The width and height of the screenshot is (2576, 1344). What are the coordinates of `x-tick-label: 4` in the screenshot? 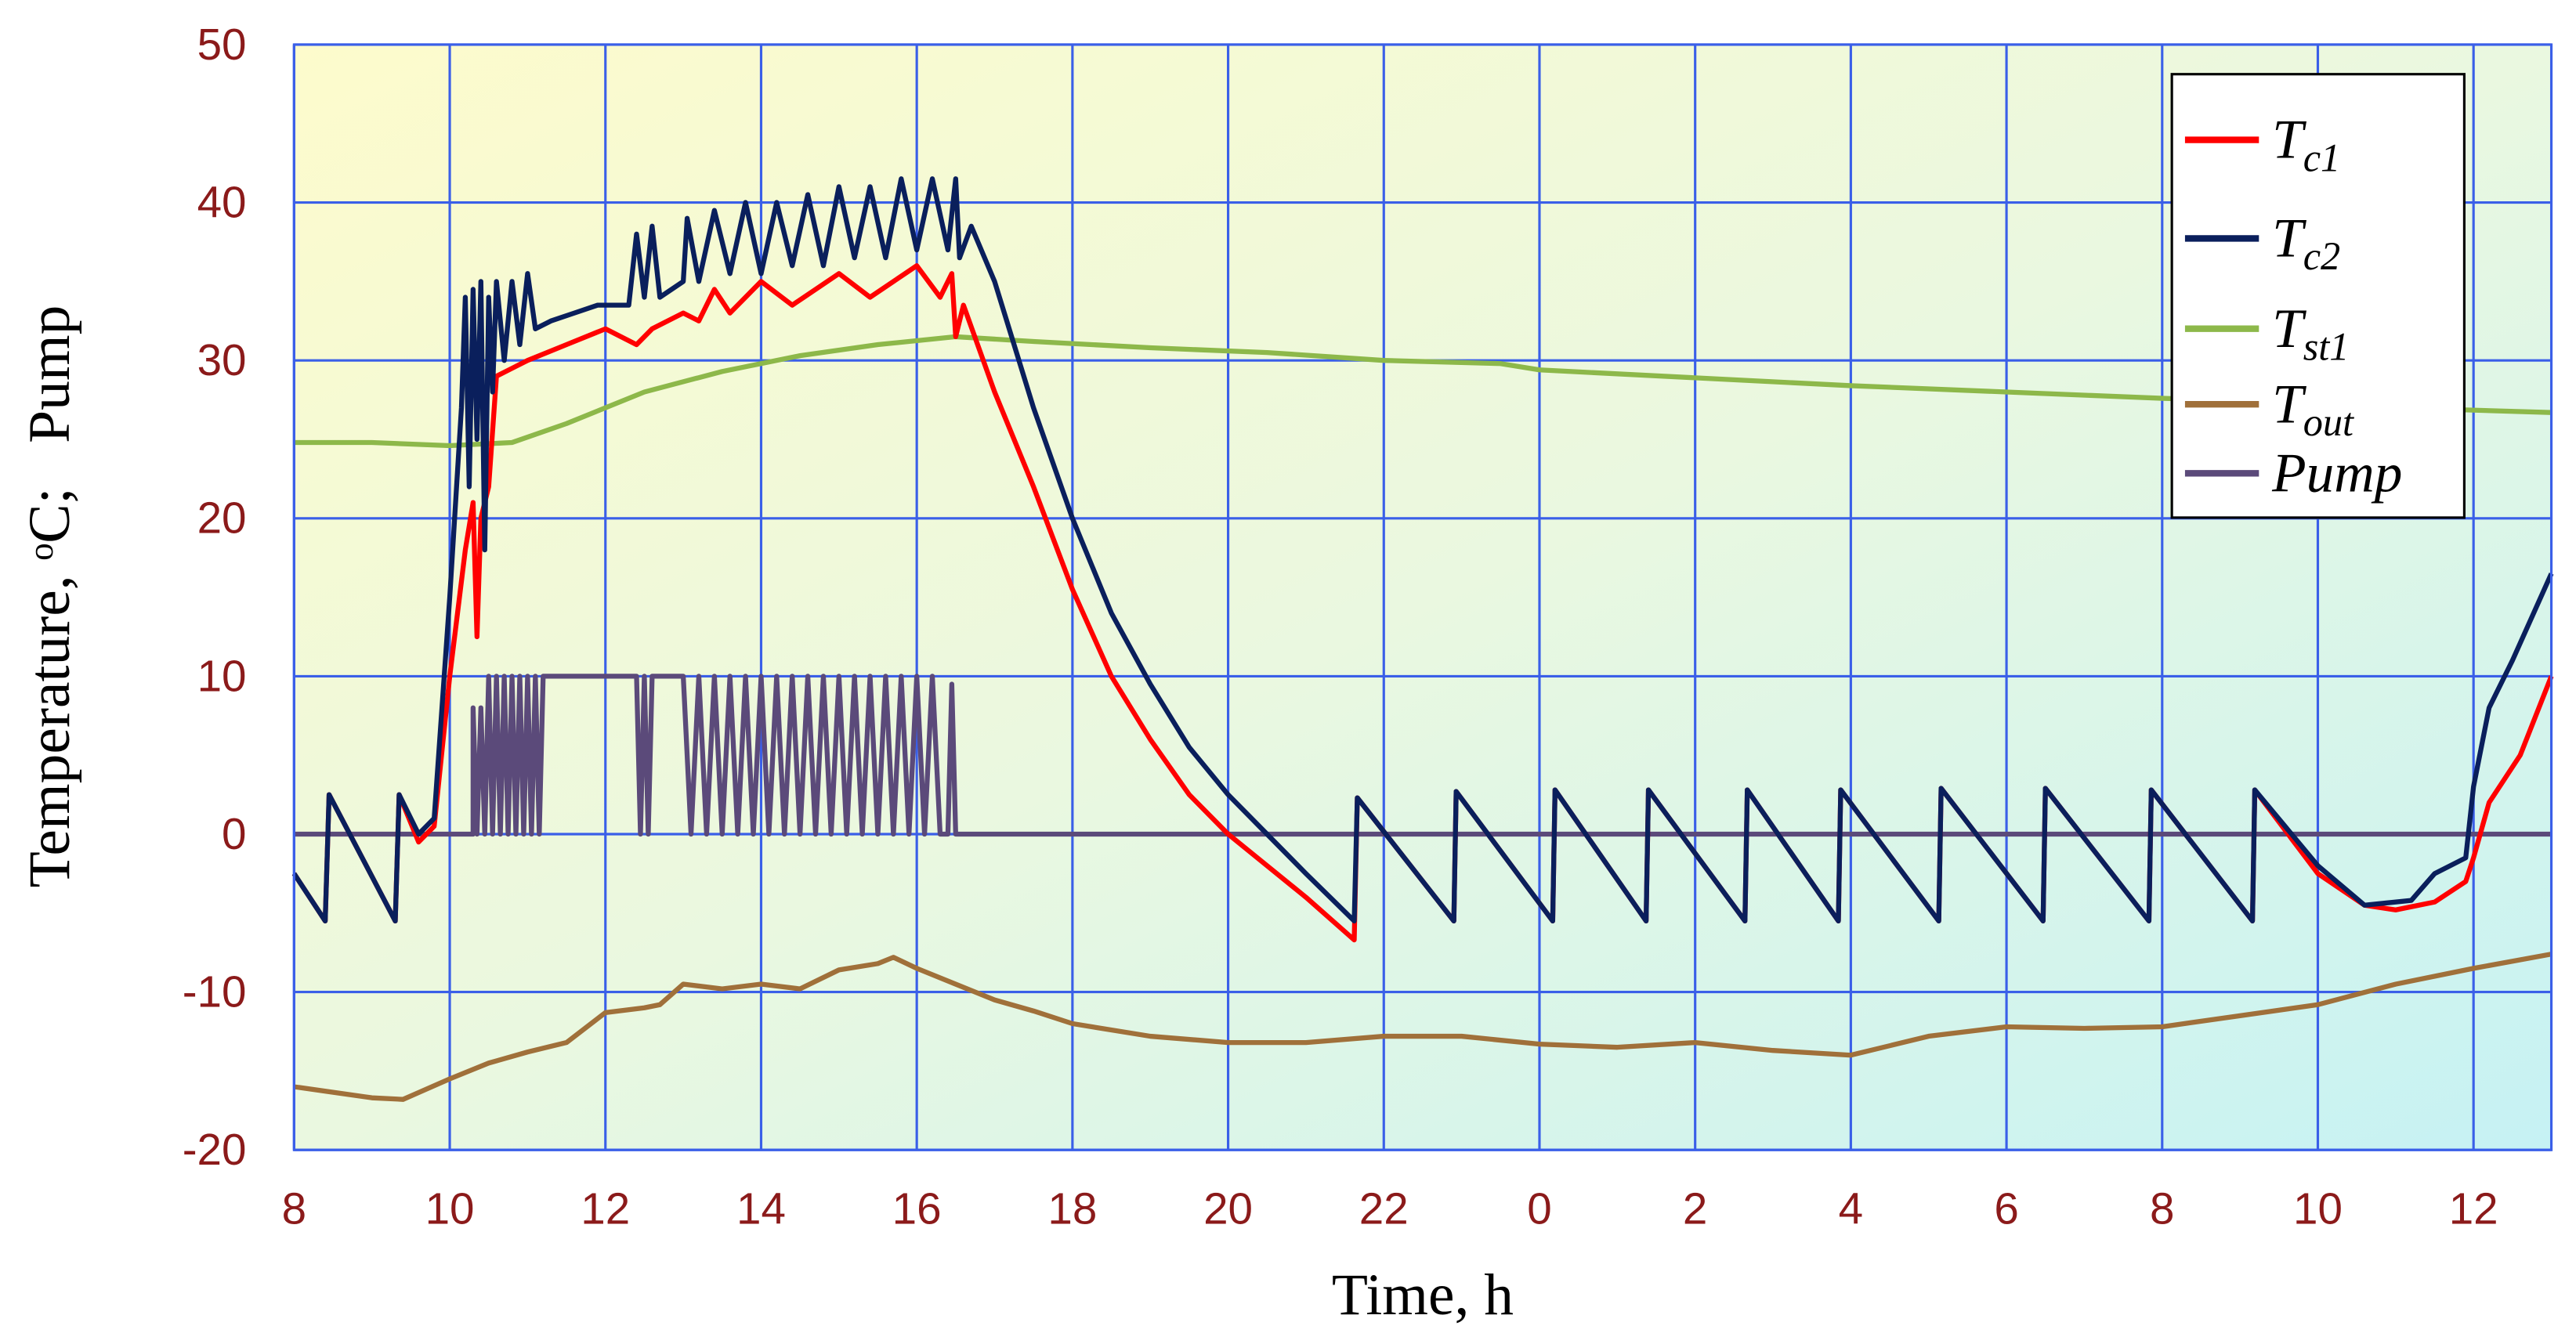 It's located at (1851, 1209).